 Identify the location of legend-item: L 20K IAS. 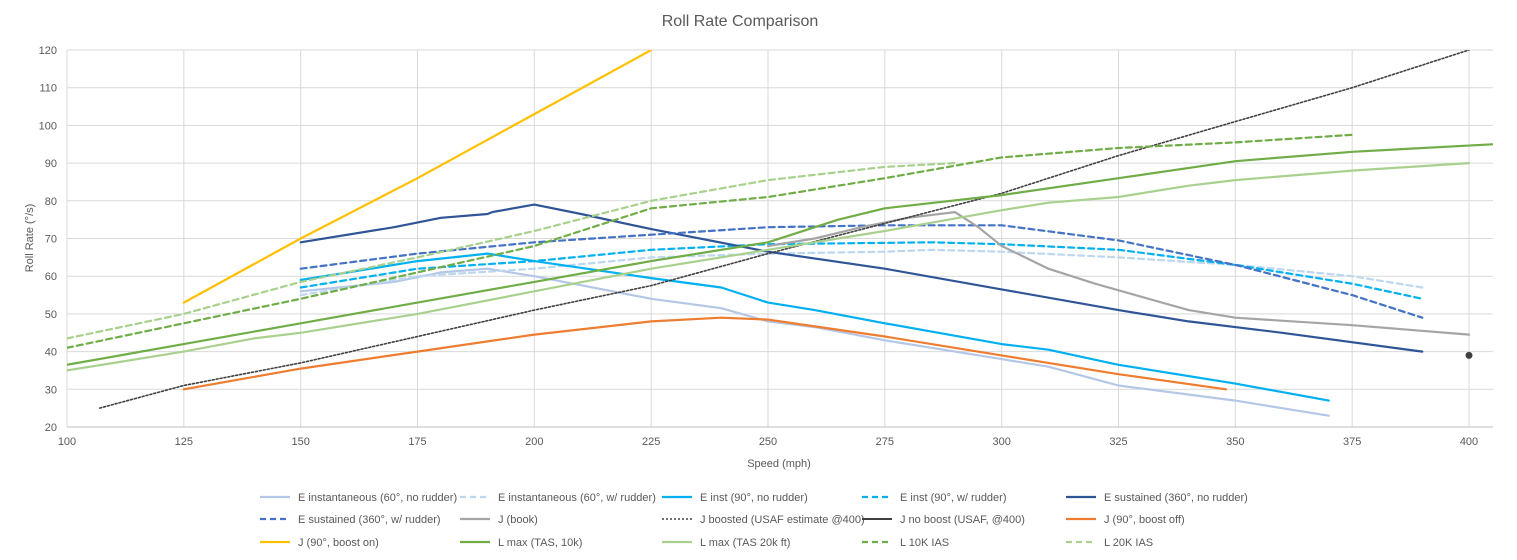
(1109, 543).